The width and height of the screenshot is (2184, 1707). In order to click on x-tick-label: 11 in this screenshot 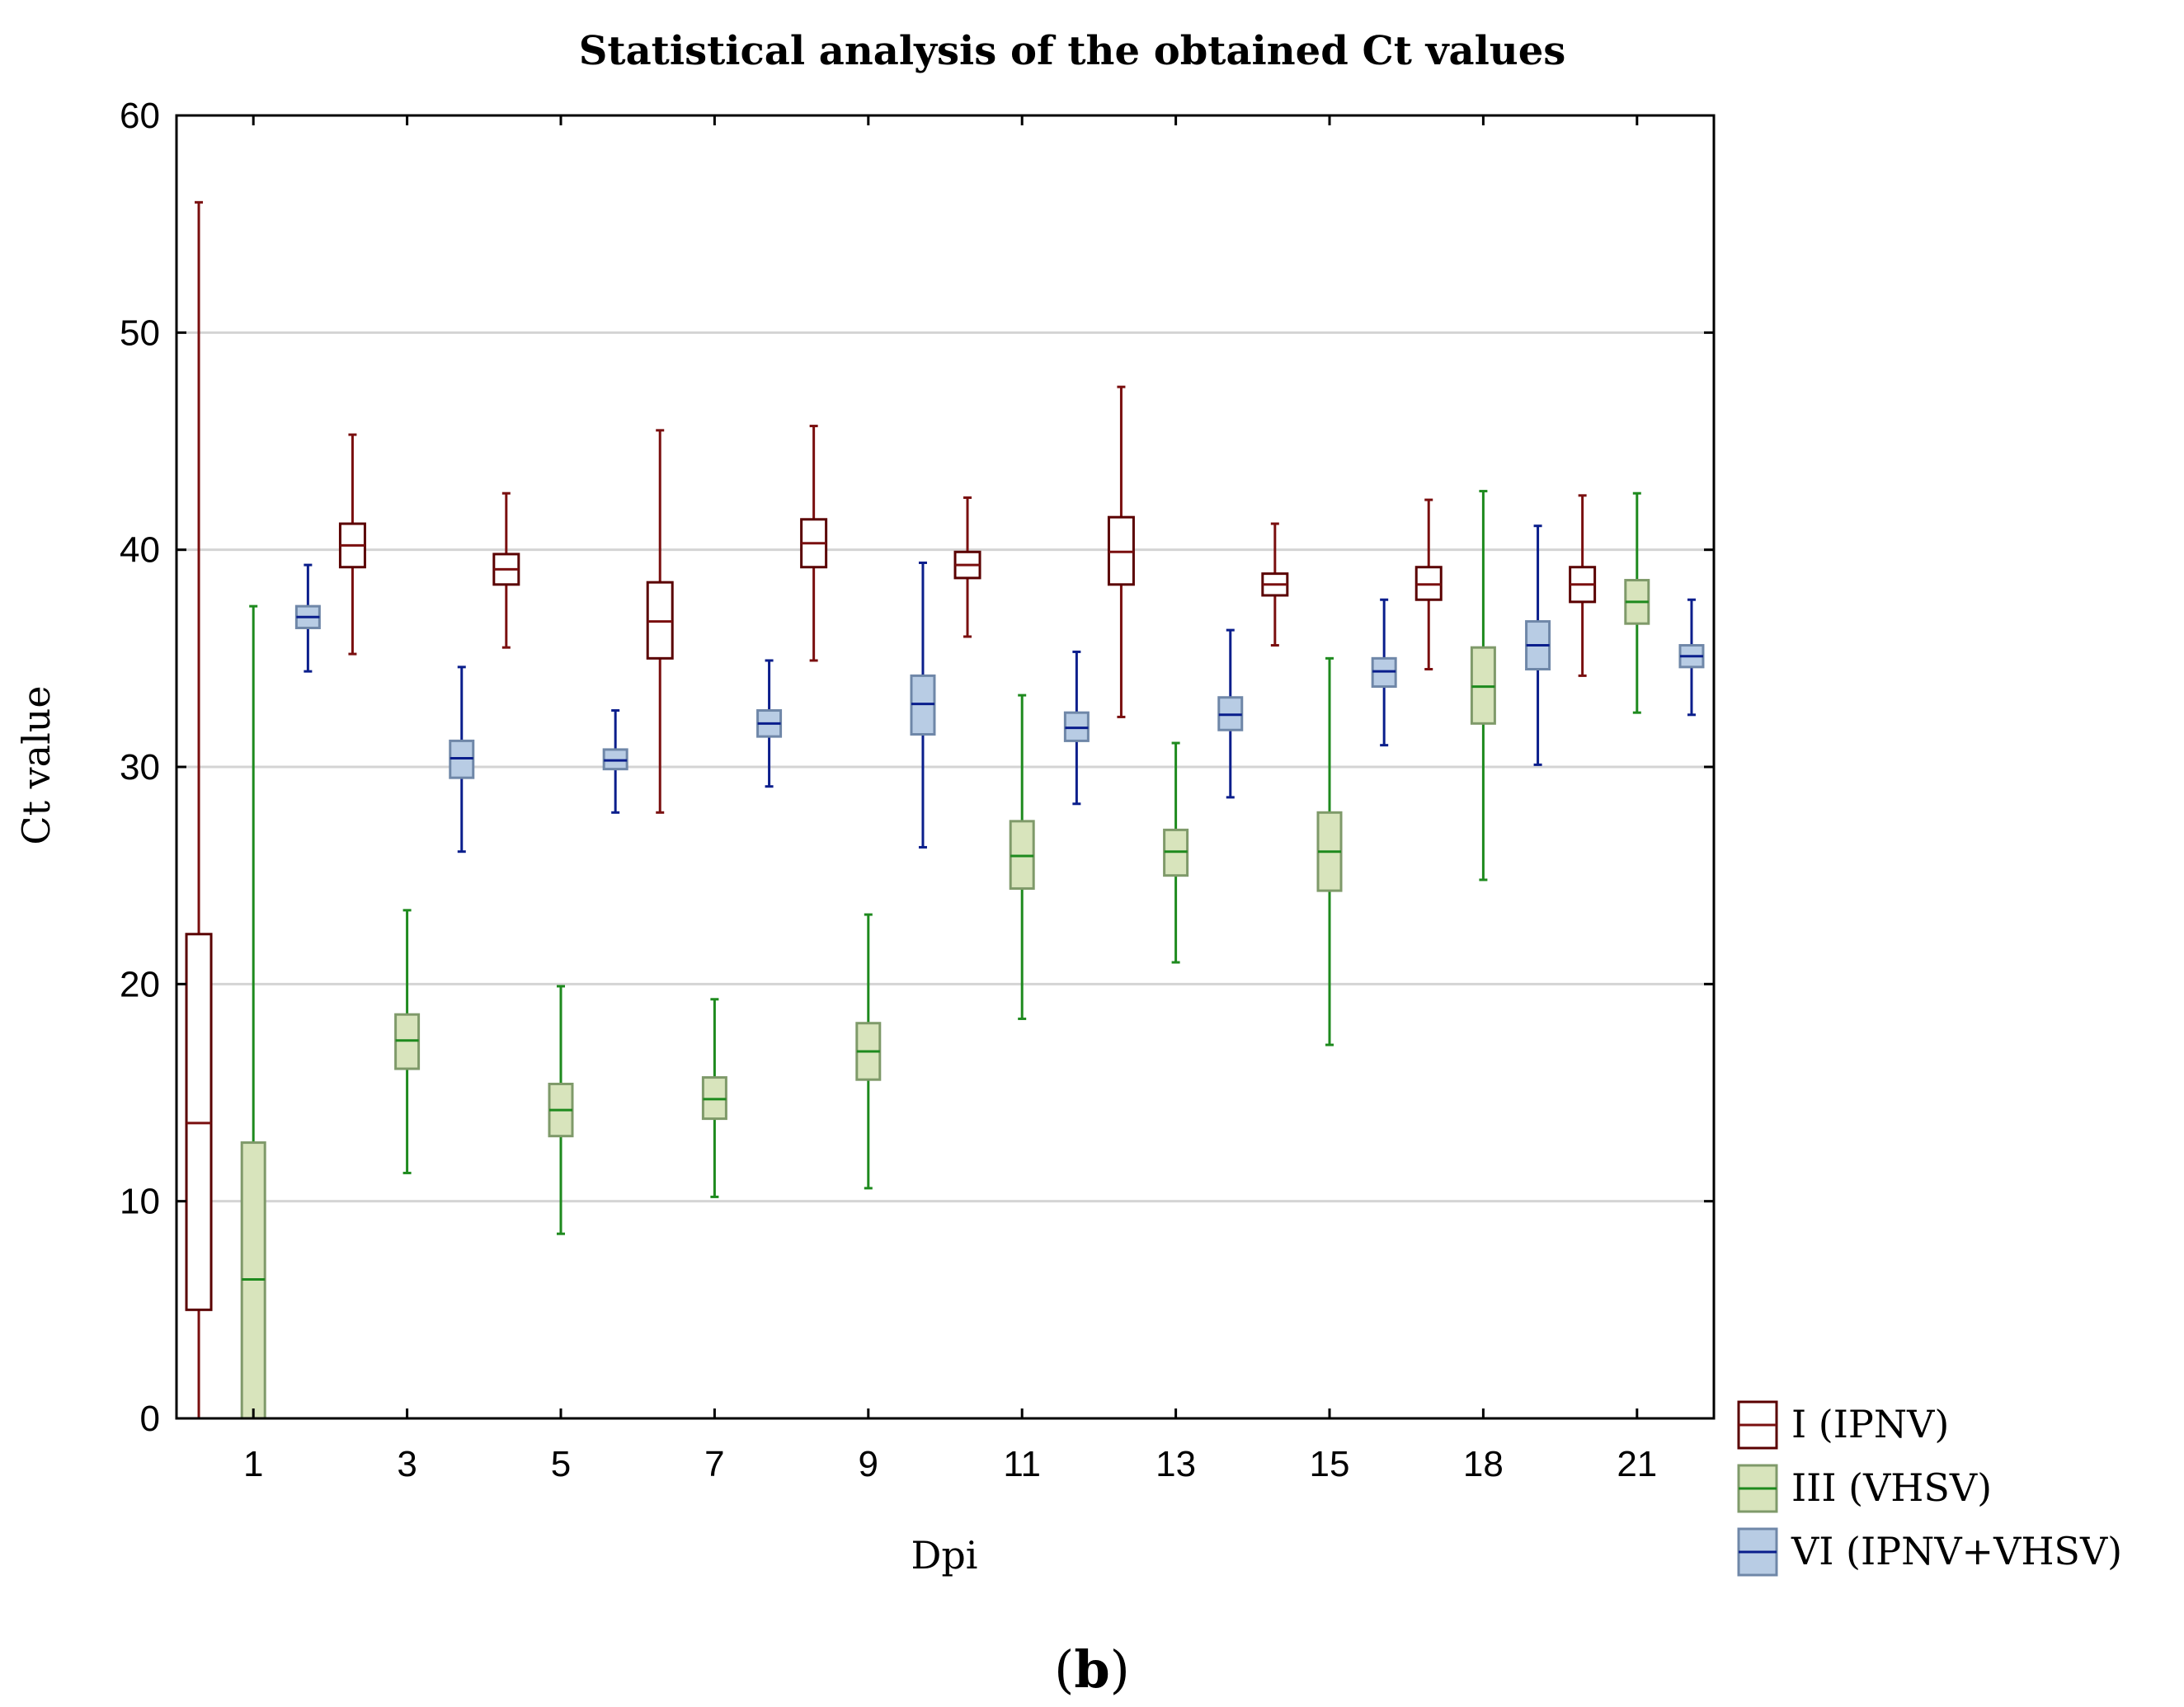, I will do `click(1022, 1464)`.